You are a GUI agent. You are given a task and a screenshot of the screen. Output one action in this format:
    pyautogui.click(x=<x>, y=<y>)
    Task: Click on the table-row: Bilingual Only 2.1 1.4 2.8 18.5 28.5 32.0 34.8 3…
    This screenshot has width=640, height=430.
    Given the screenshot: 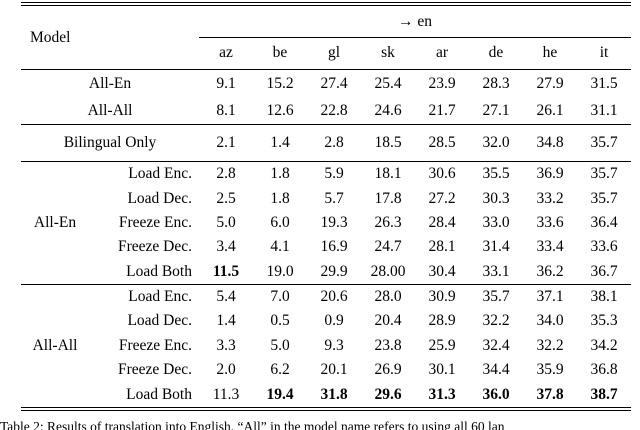 What is the action you would take?
    pyautogui.click(x=326, y=143)
    